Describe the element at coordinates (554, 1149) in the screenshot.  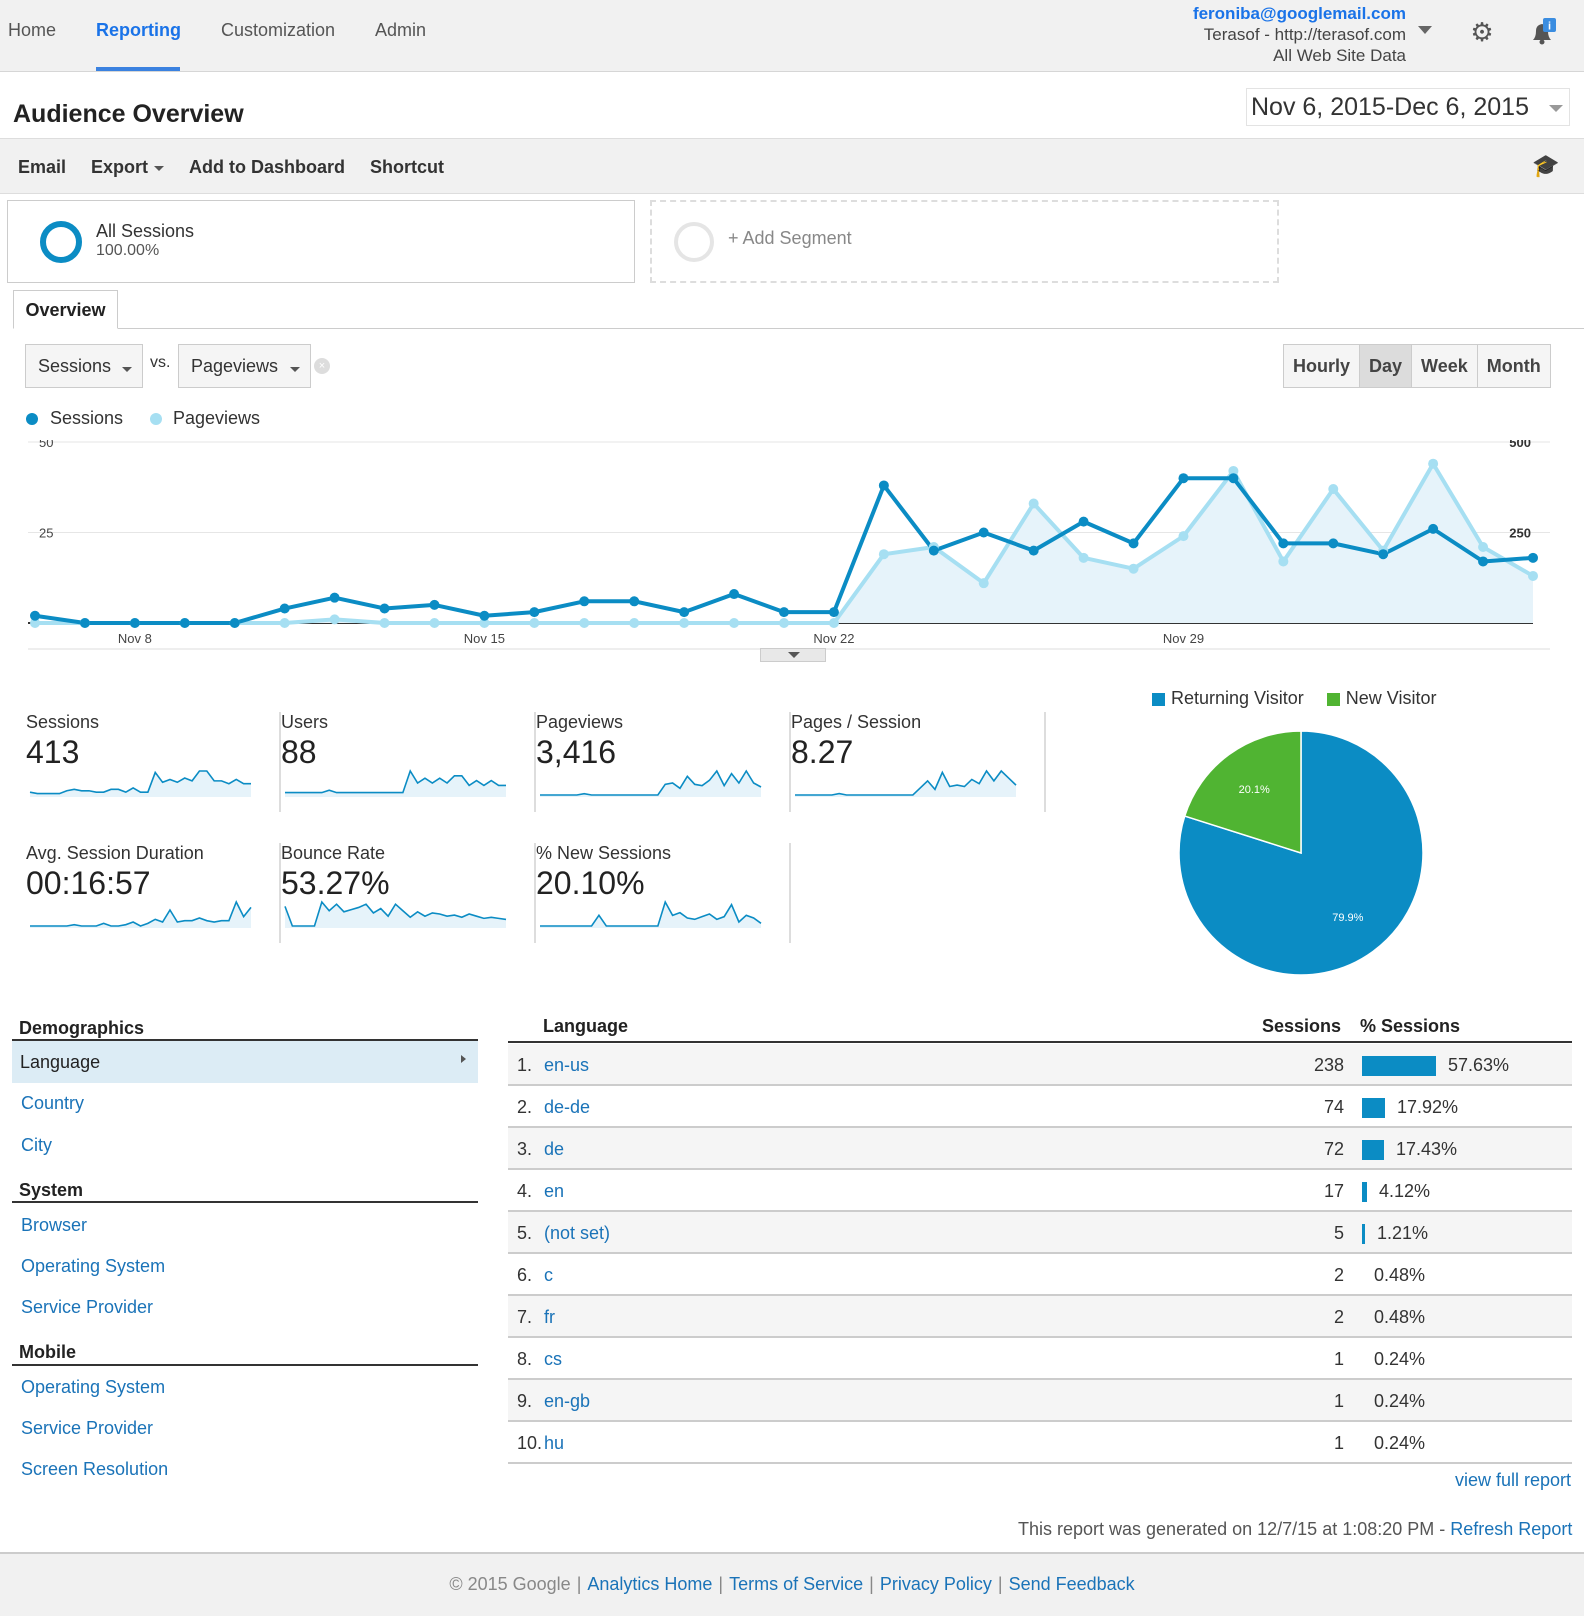
I see `row-language-link: de` at that location.